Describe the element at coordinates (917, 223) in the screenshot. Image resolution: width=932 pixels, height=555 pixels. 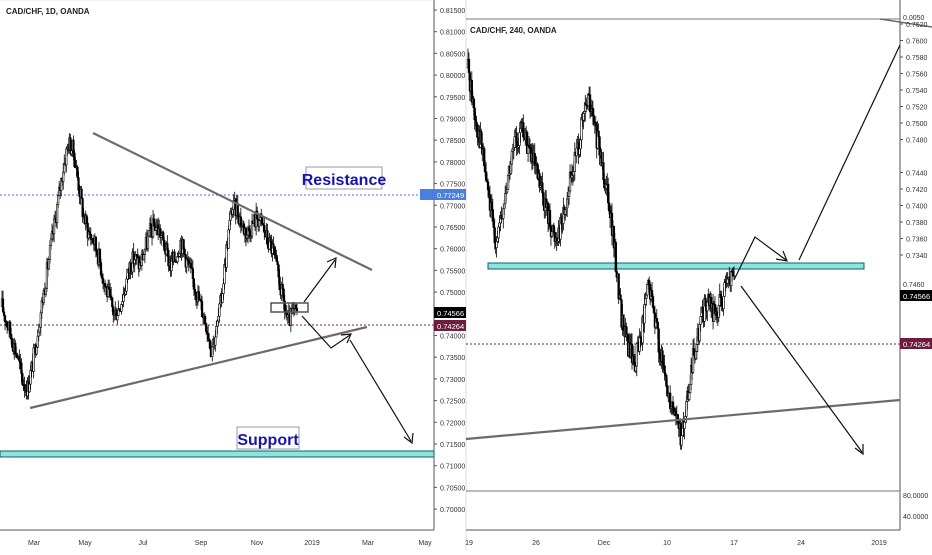
I see `right-y-tick-label: 0.7380` at that location.